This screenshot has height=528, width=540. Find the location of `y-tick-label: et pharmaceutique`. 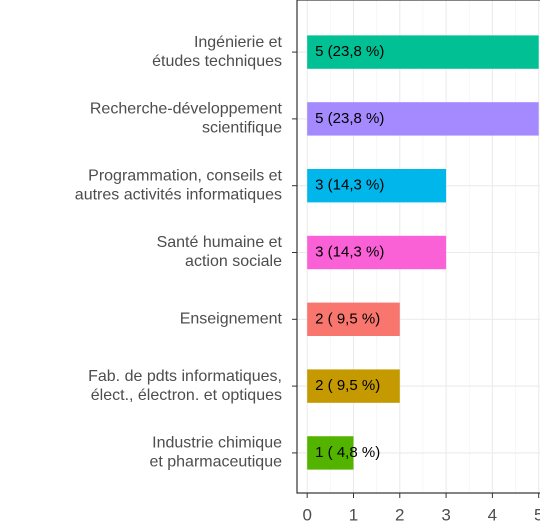

y-tick-label: et pharmaceutique is located at coordinates (215, 462).